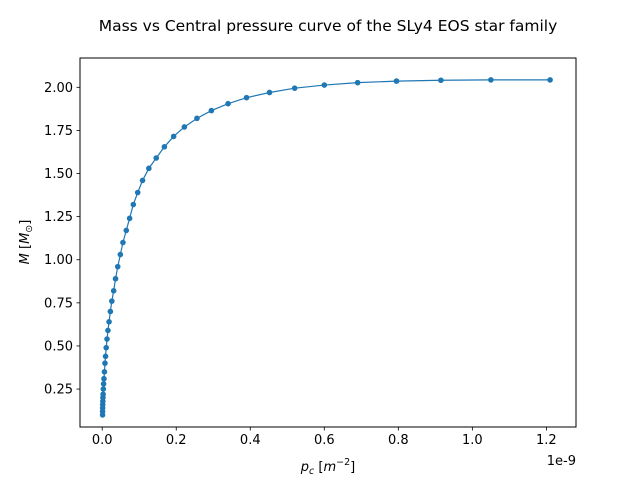  I want to click on x-axis-label: pc [m−2], so click(327, 467).